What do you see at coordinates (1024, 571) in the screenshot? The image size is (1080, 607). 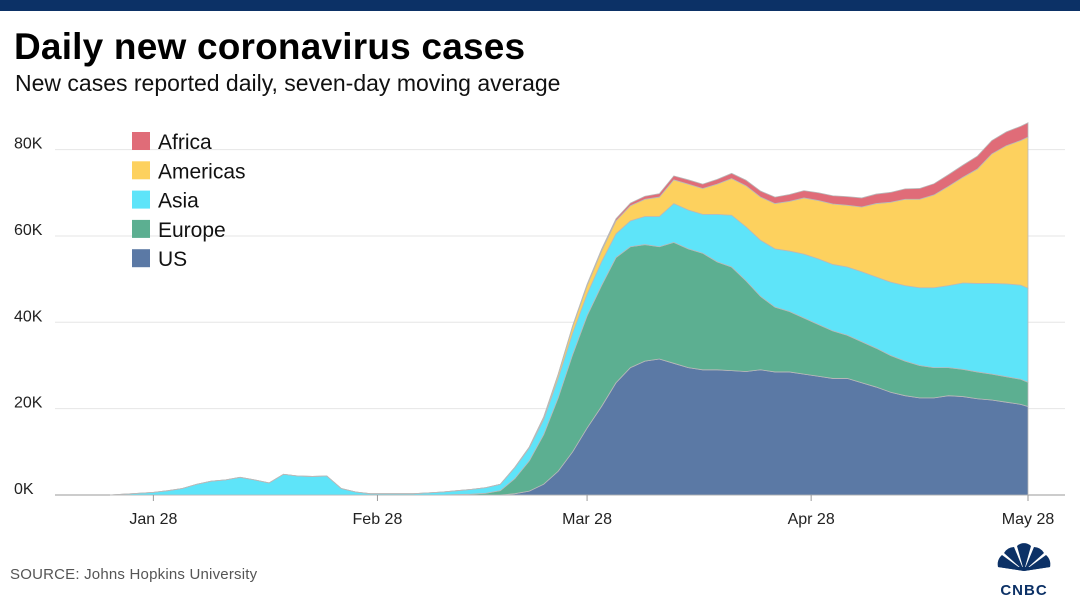 I see `cnbc-peacock-logo: CNBC` at bounding box center [1024, 571].